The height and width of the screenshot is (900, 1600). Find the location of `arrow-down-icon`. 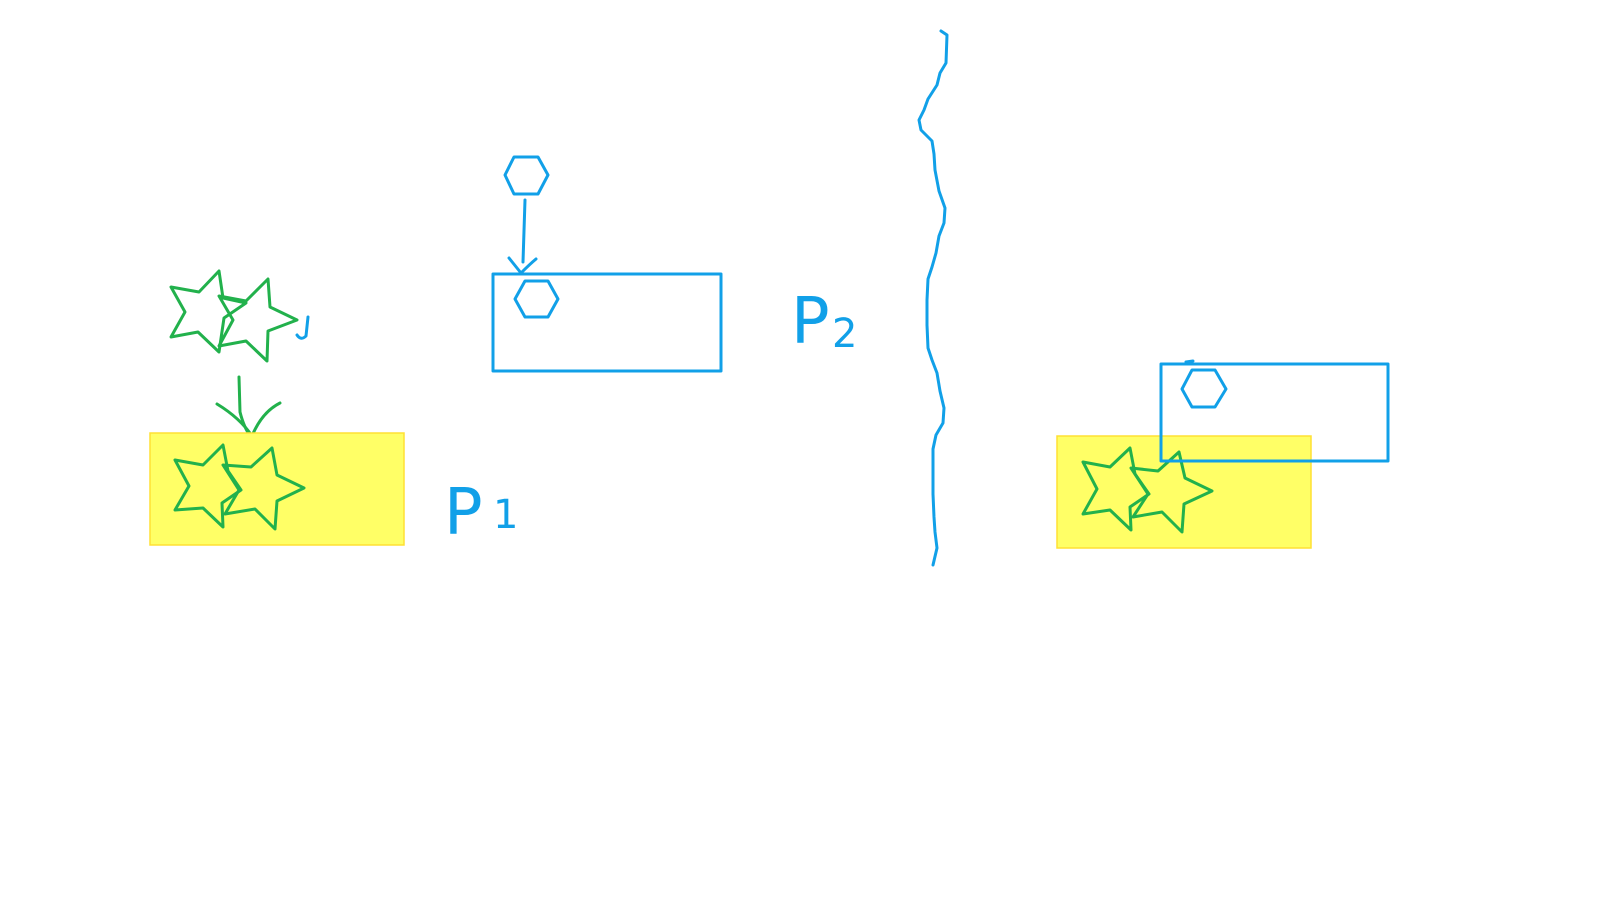

arrow-down-icon is located at coordinates (524, 231).